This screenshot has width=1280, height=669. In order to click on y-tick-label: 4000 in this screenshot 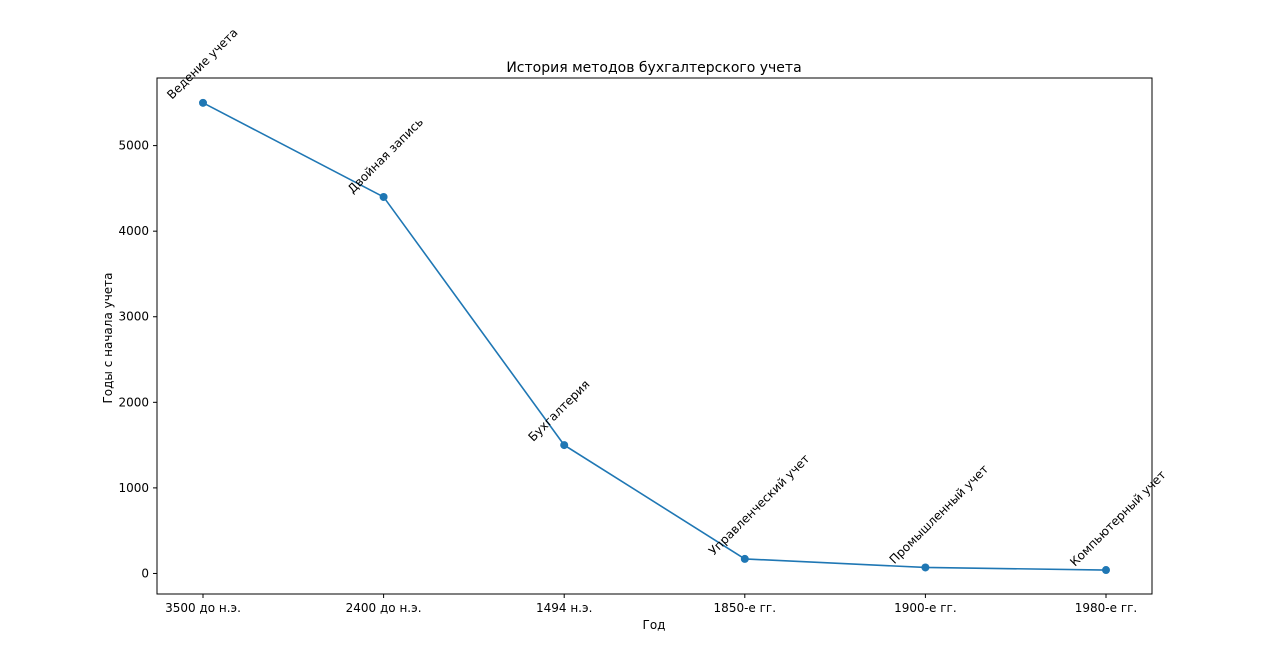, I will do `click(133, 231)`.